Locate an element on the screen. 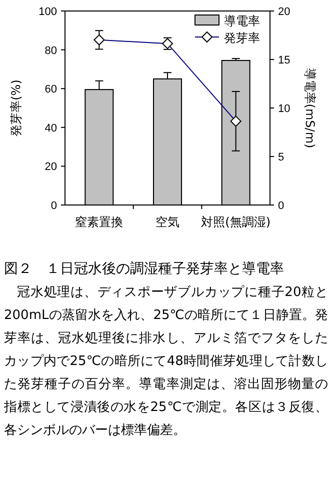 The width and height of the screenshot is (331, 488). x-tick-label: 窒素置換 is located at coordinates (99, 222).